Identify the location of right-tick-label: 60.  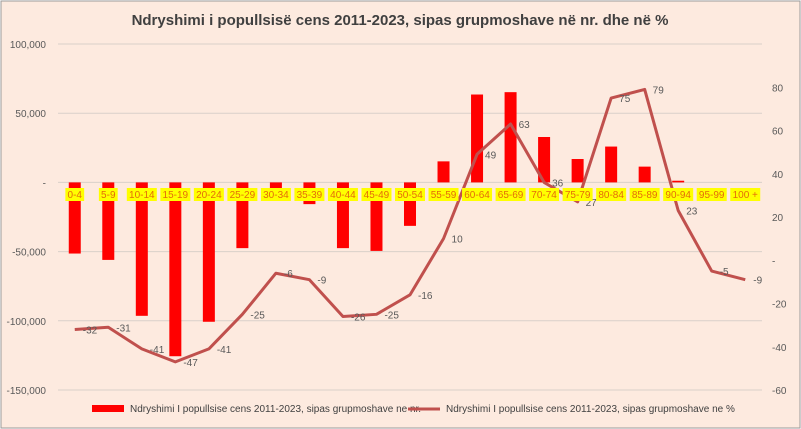
(778, 132).